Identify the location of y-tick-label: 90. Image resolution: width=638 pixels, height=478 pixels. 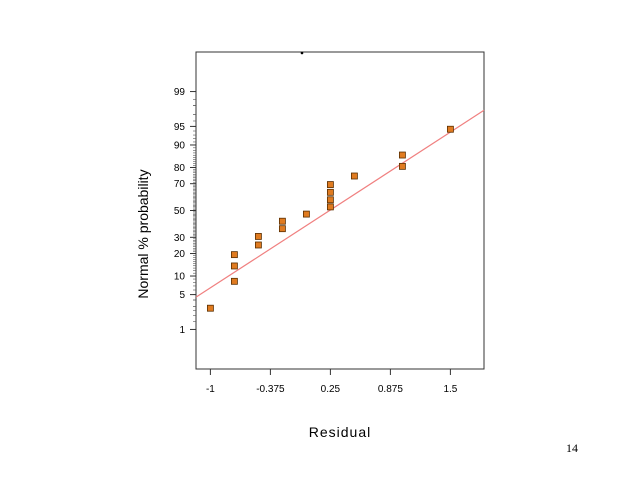
(180, 145).